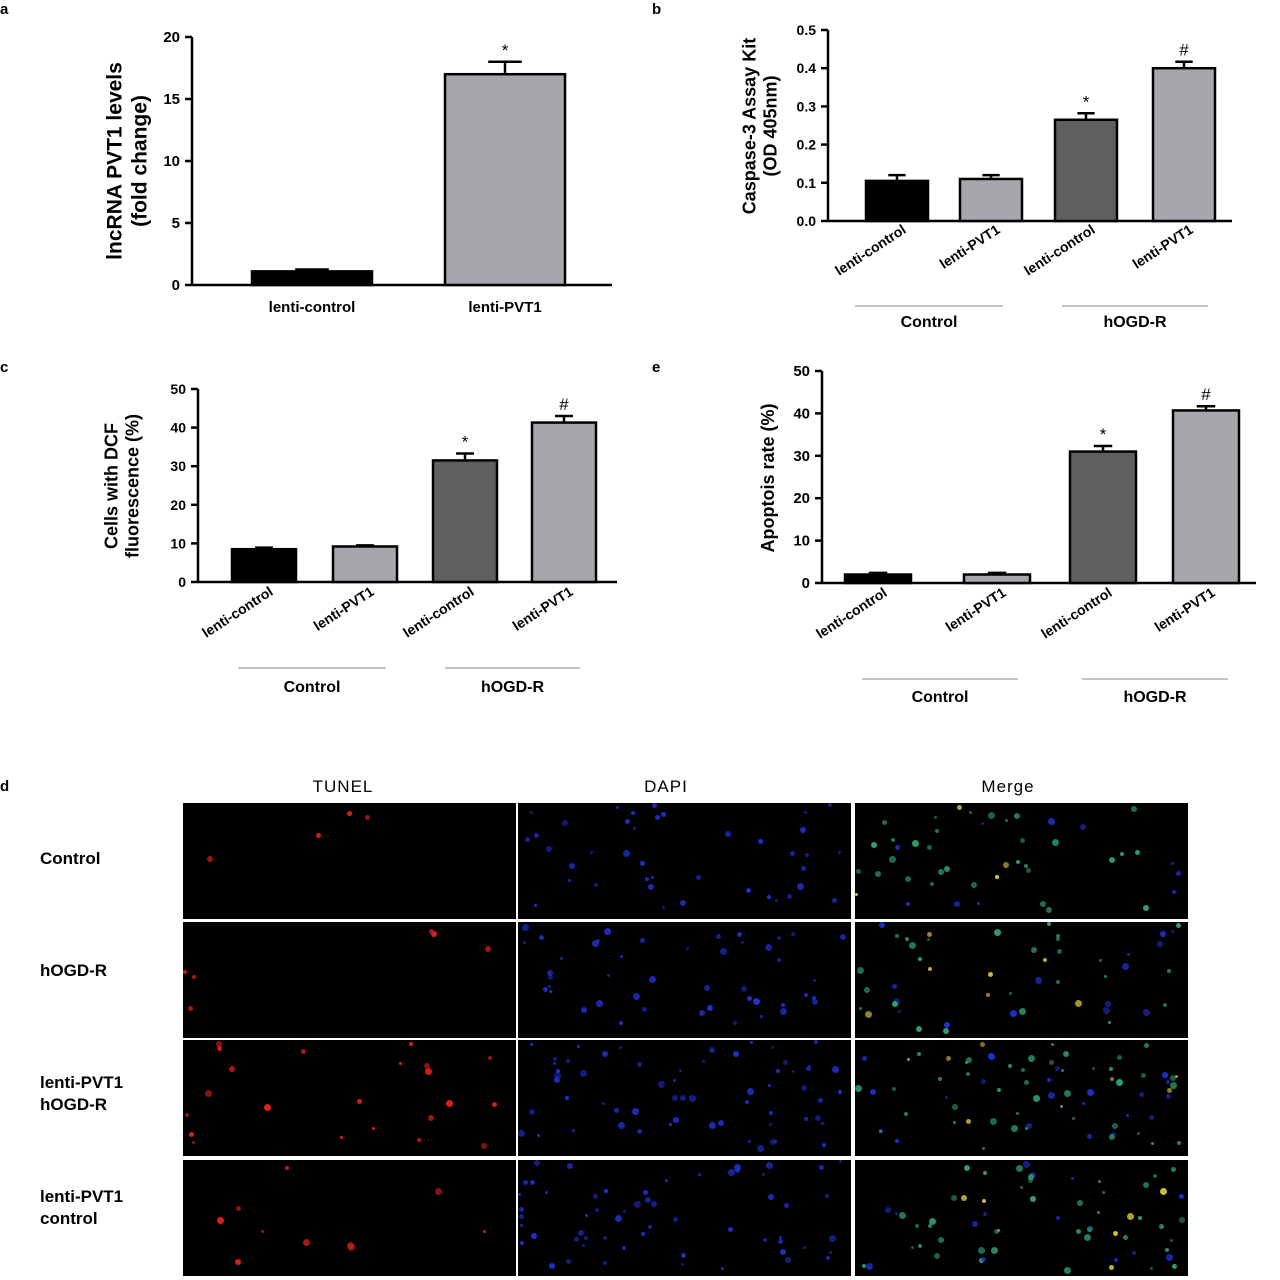 This screenshot has width=1280, height=1280. Describe the element at coordinates (171, 99) in the screenshot. I see `y-tick-label: 15` at that location.